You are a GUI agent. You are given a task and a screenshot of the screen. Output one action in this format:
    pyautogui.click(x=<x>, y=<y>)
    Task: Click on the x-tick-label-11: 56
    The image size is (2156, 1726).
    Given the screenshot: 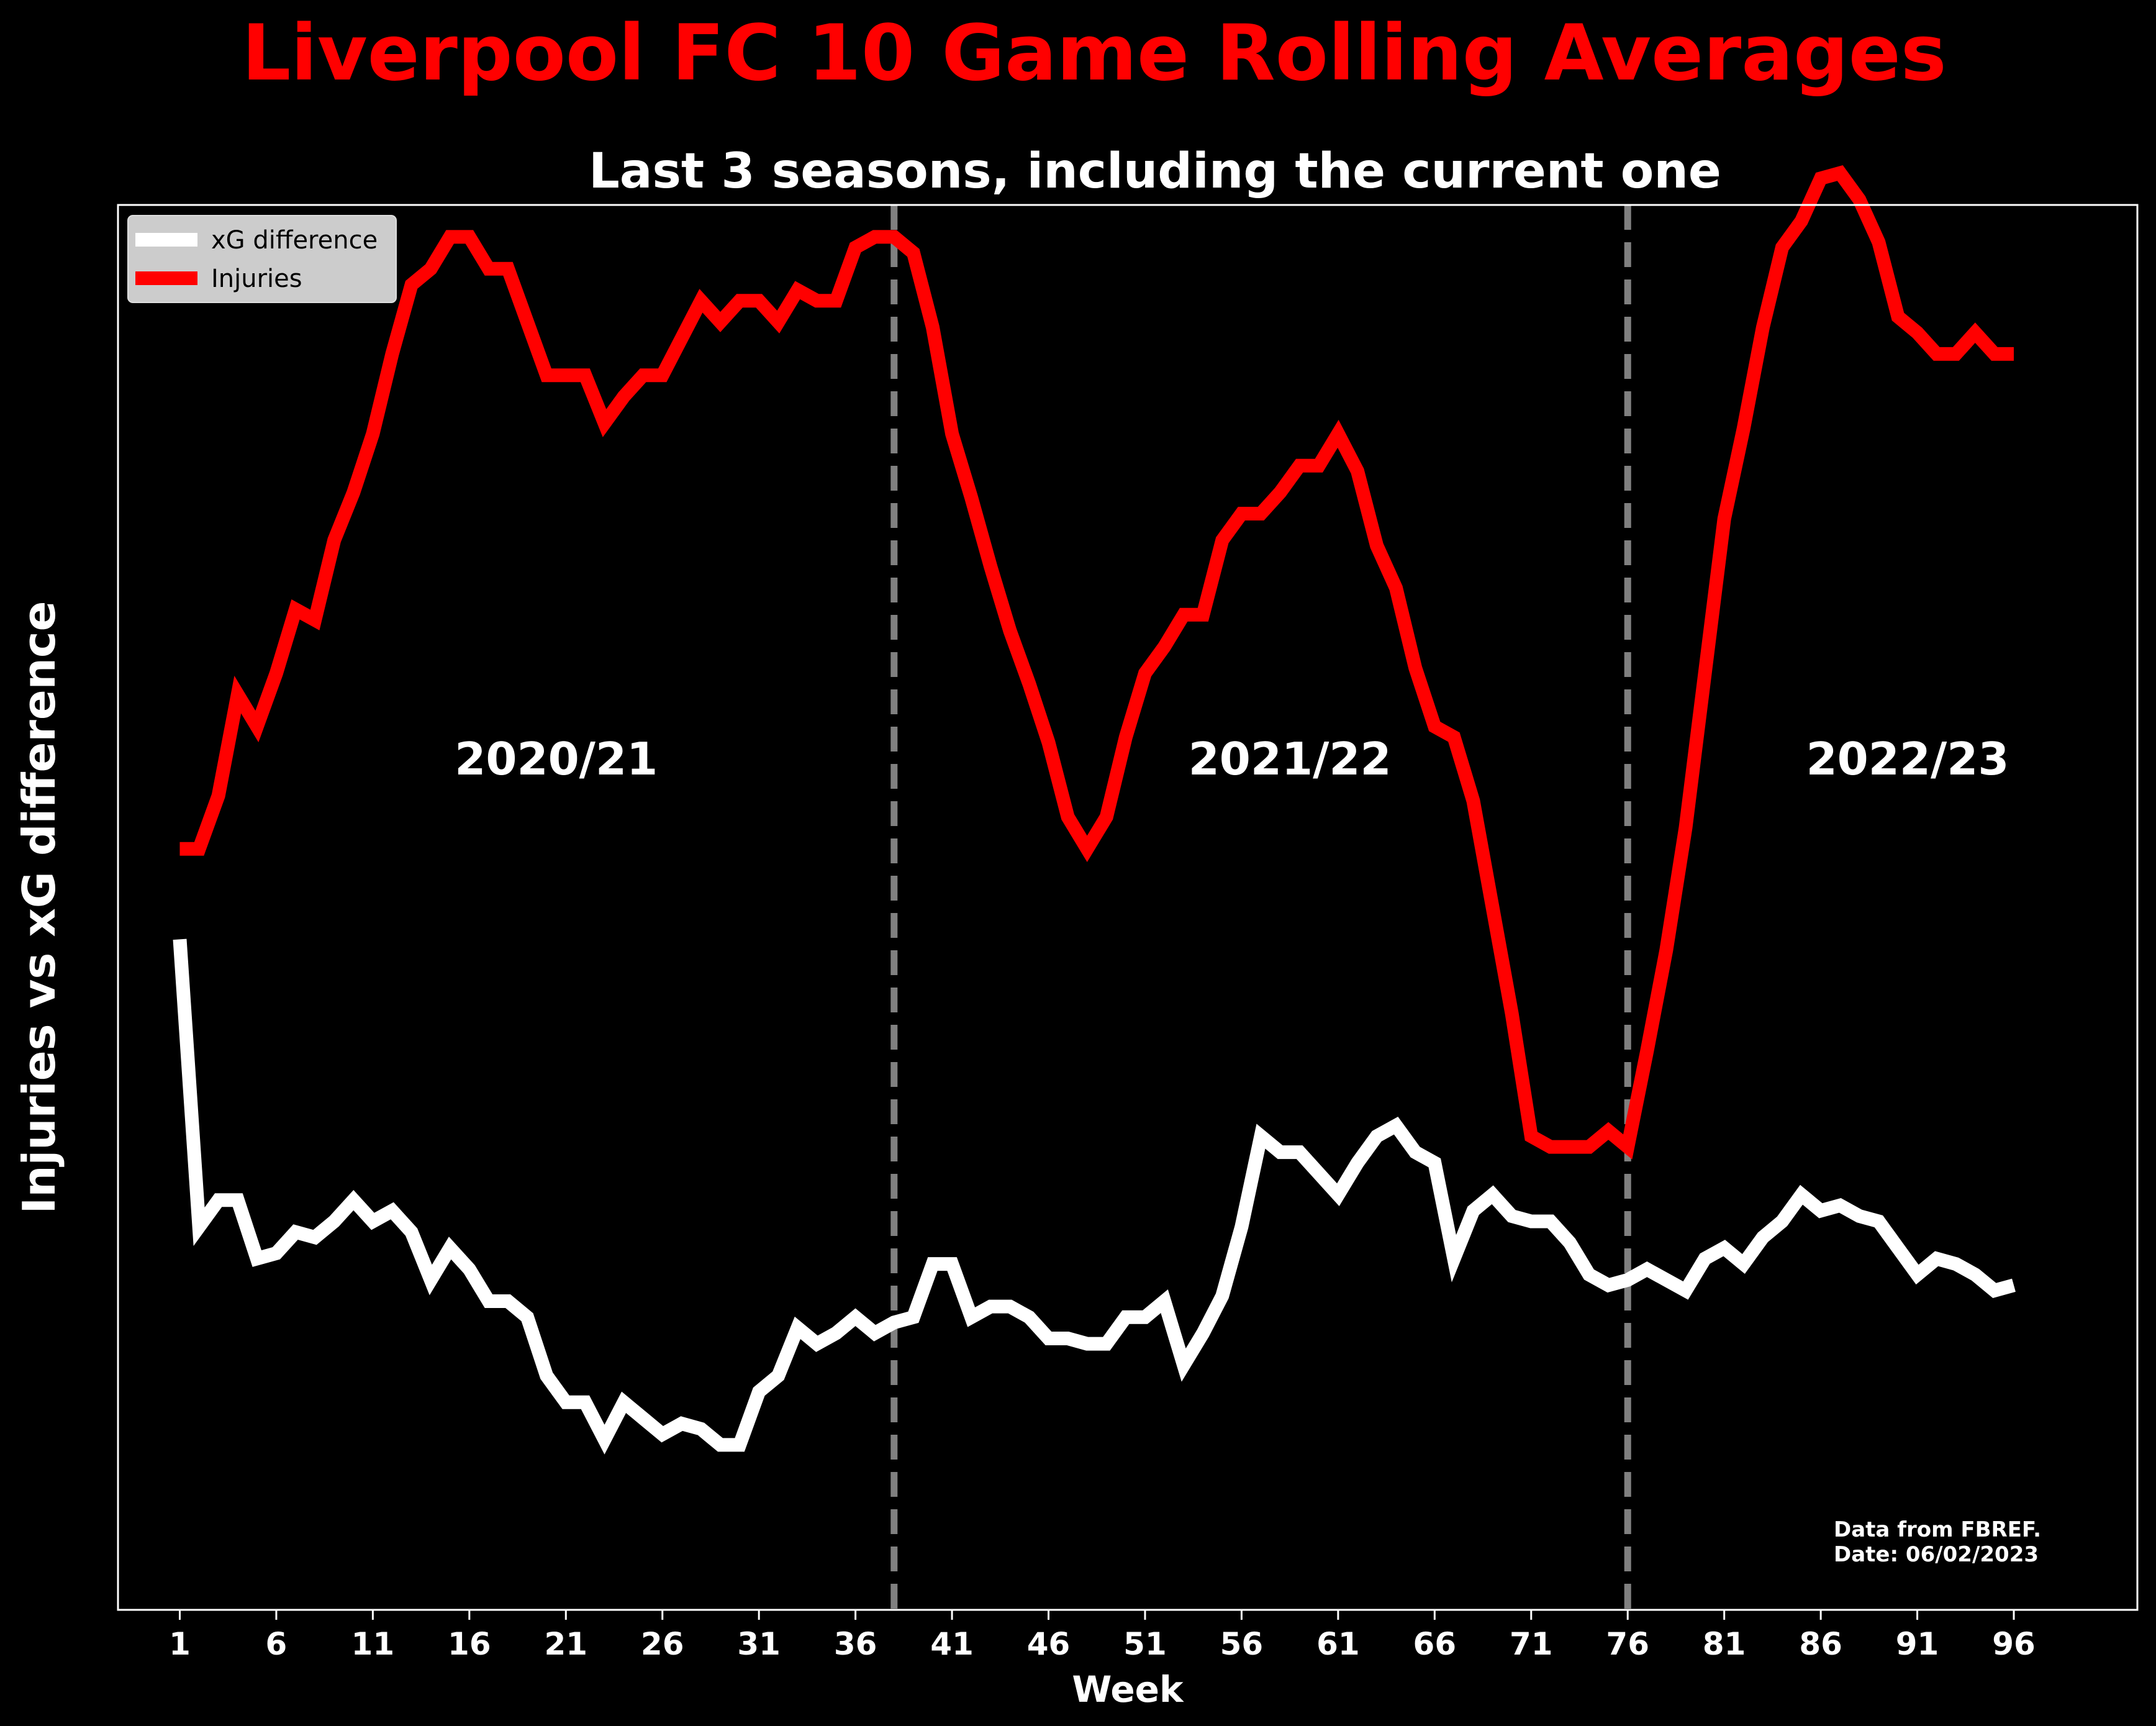 What is the action you would take?
    pyautogui.click(x=1242, y=1644)
    